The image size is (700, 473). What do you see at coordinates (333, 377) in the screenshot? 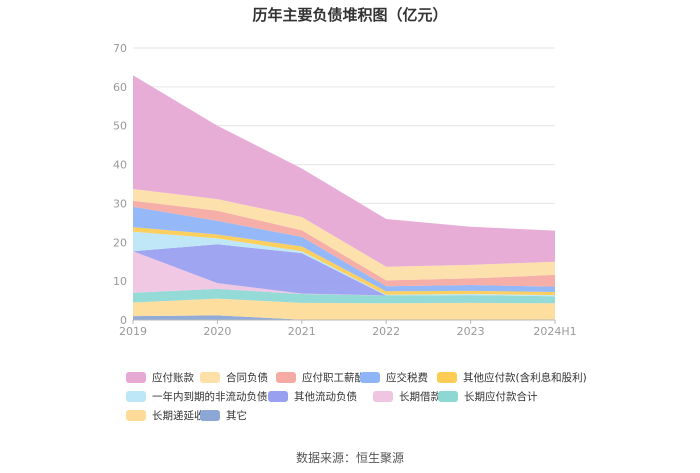
I see `legend-label: 应付职工薪酬` at bounding box center [333, 377].